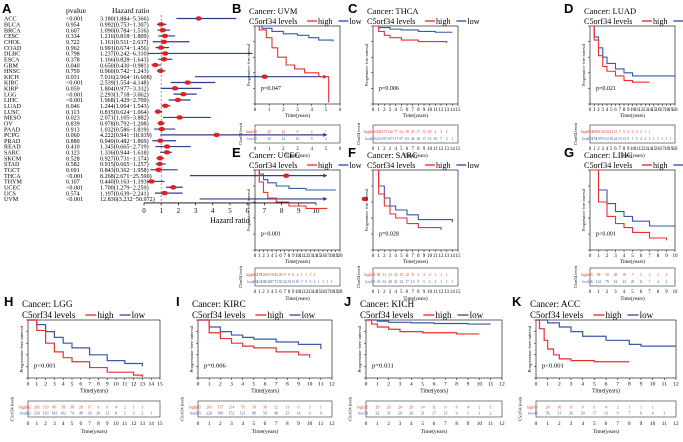  Describe the element at coordinates (442, 110) in the screenshot. I see `km-x-tick-label: 12` at that location.